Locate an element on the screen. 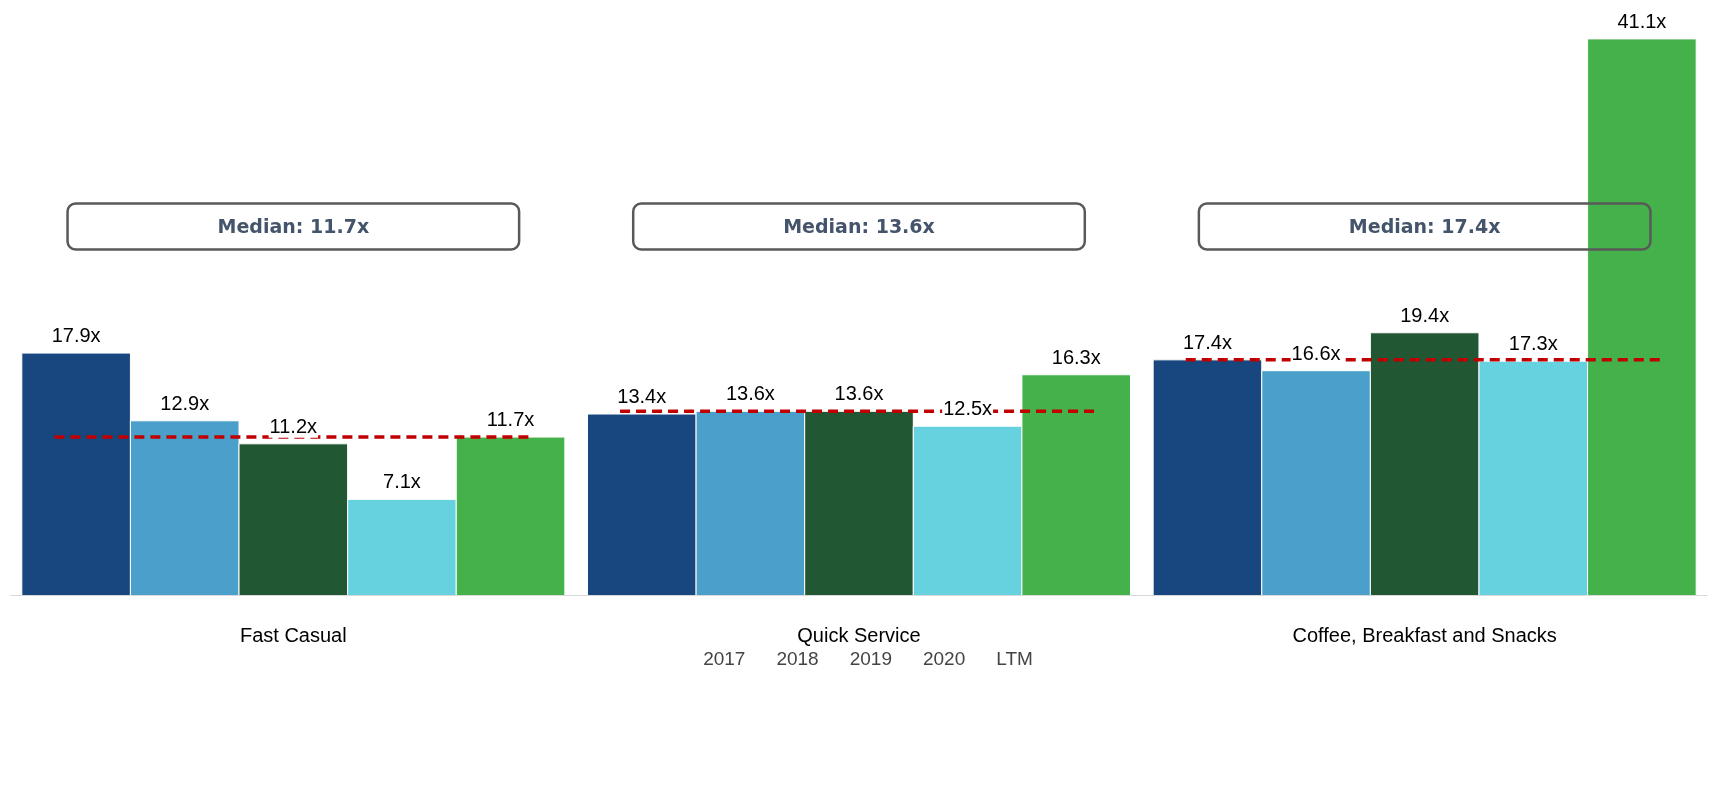 This screenshot has width=1717, height=804. data-label: 19.4x is located at coordinates (1425, 314).